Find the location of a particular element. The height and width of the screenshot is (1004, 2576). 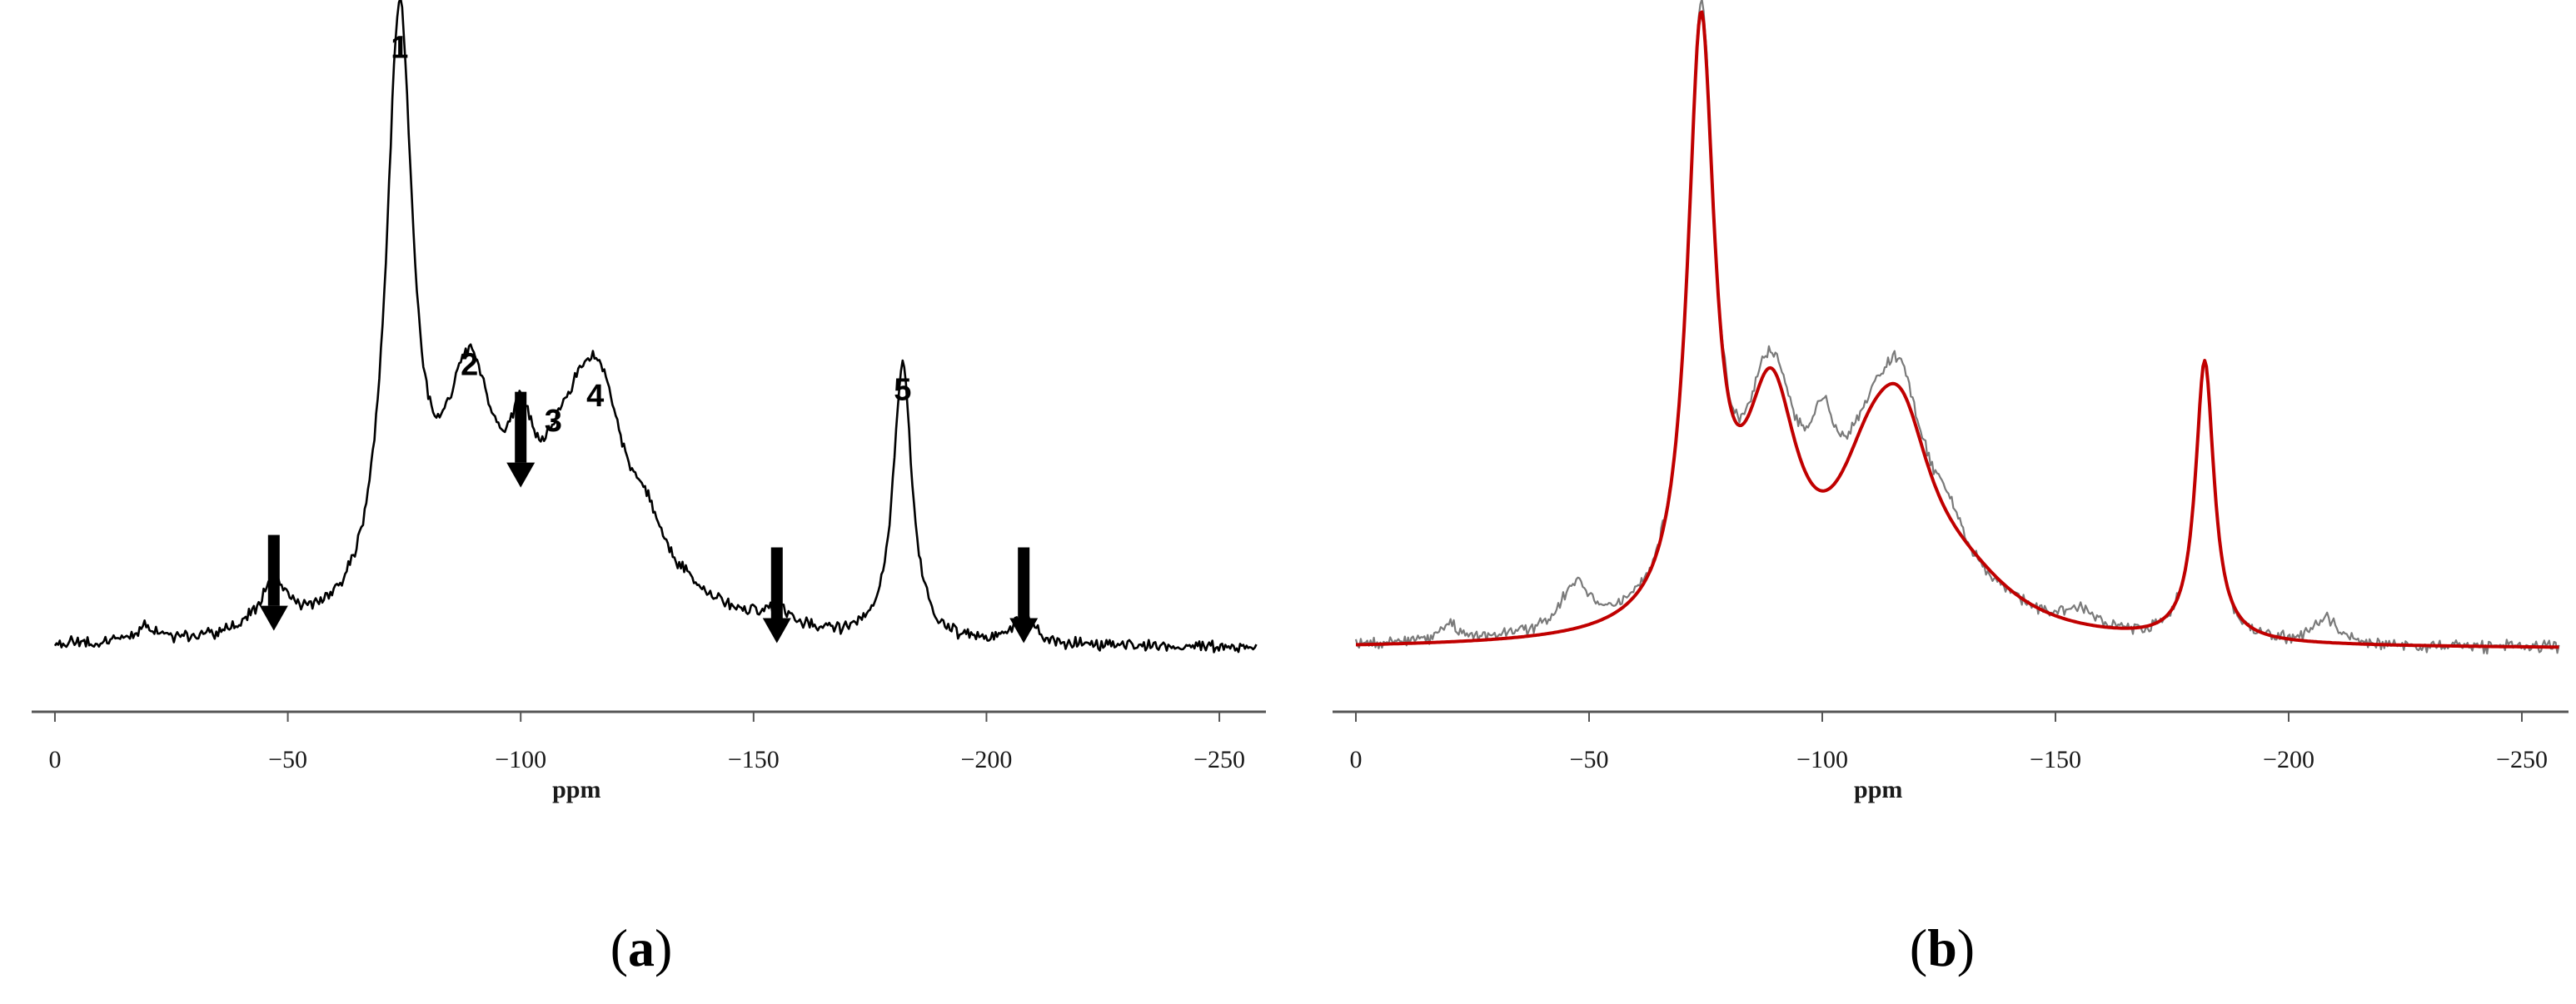

peak-label: 5 is located at coordinates (902, 389).